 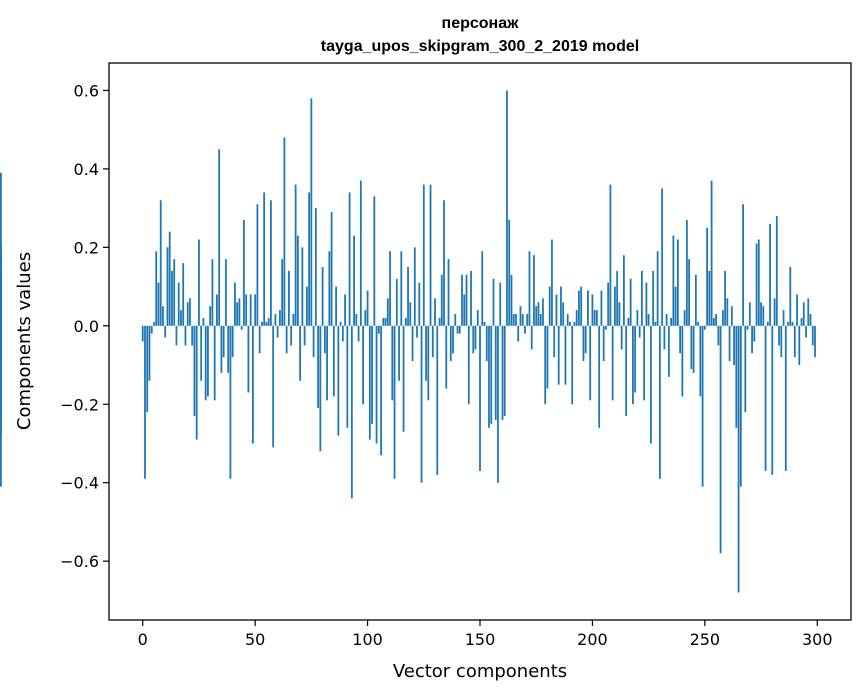 What do you see at coordinates (485, 634) in the screenshot?
I see `x-axis-ticks: 0 50 100 150 200 250 300` at bounding box center [485, 634].